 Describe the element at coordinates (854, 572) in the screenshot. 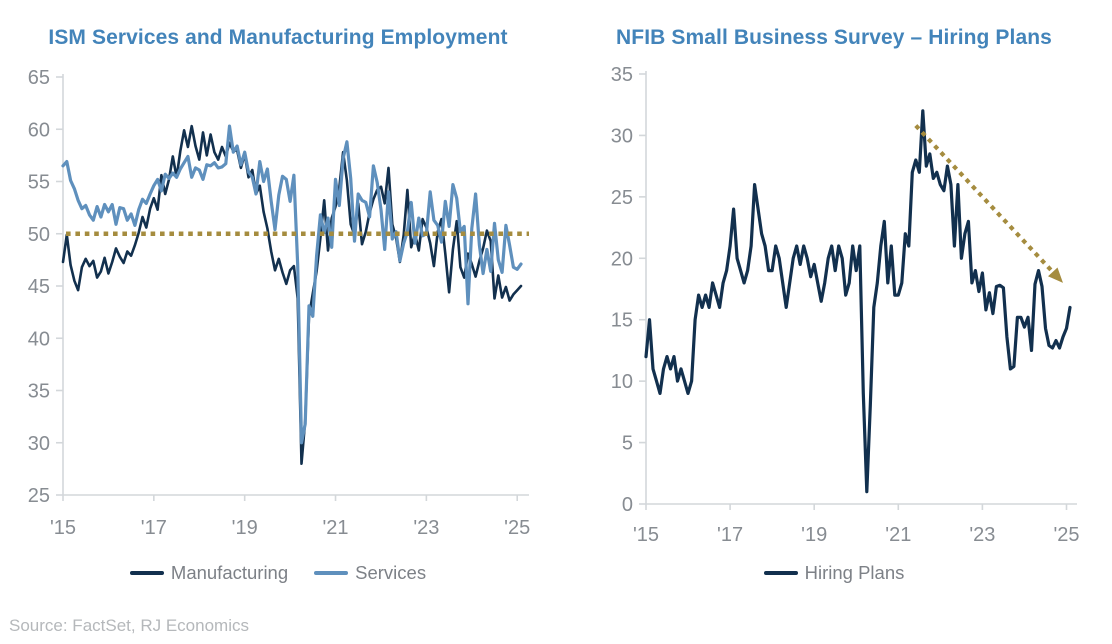

I see `hiring-plans-legend-label: Hiring Plans` at that location.